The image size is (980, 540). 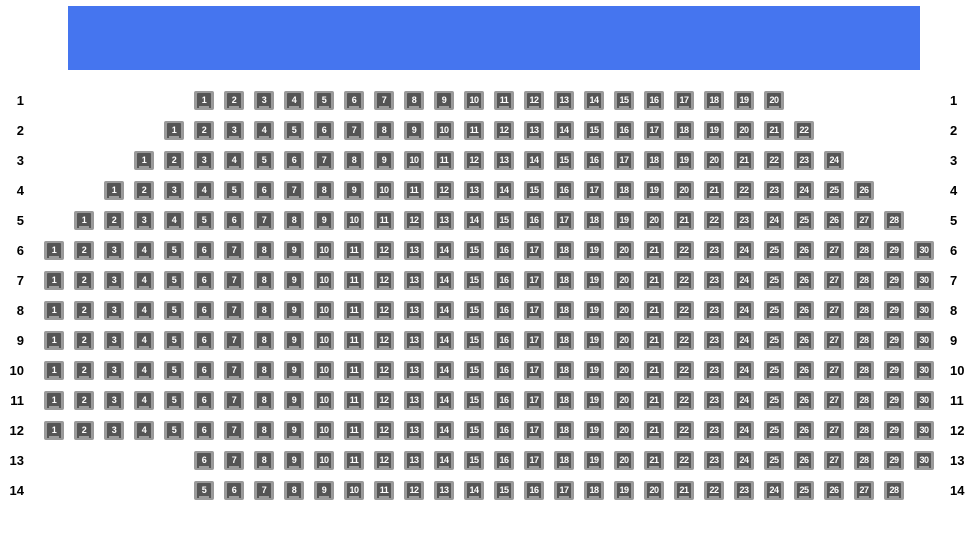 What do you see at coordinates (84, 310) in the screenshot?
I see `seat: 2` at bounding box center [84, 310].